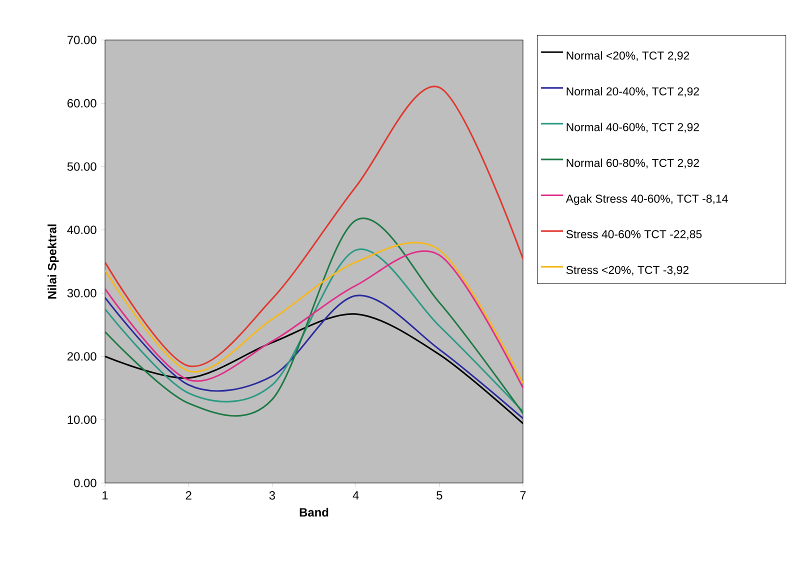 Image resolution: width=812 pixels, height=572 pixels. I want to click on legend-label: Stress <20%, TCT -3,92, so click(627, 271).